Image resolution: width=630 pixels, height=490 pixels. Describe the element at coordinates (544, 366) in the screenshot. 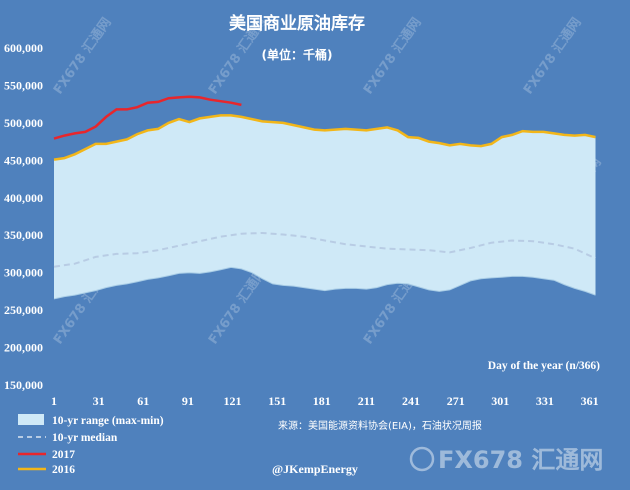

I see `x-axis-label: Day of the year (n/366)` at that location.